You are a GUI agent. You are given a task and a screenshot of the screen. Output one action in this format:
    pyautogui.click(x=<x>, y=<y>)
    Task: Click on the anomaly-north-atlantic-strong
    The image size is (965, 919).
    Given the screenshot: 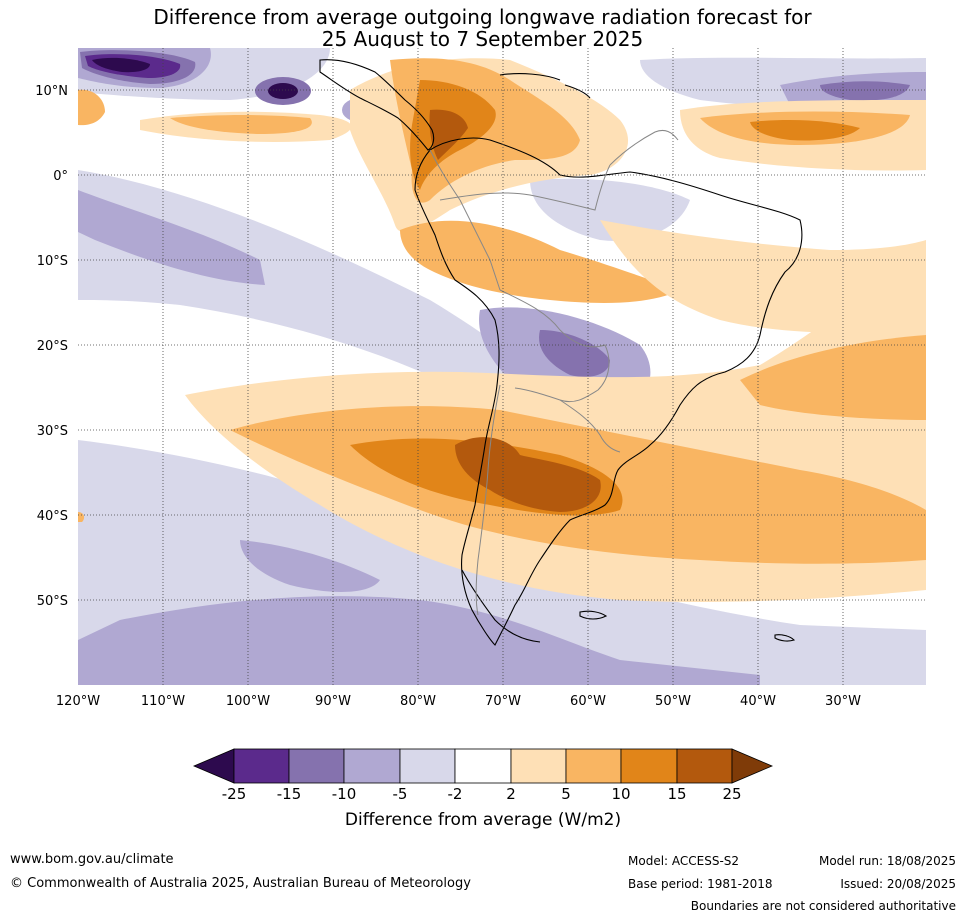 What is the action you would take?
    pyautogui.click(x=865, y=91)
    